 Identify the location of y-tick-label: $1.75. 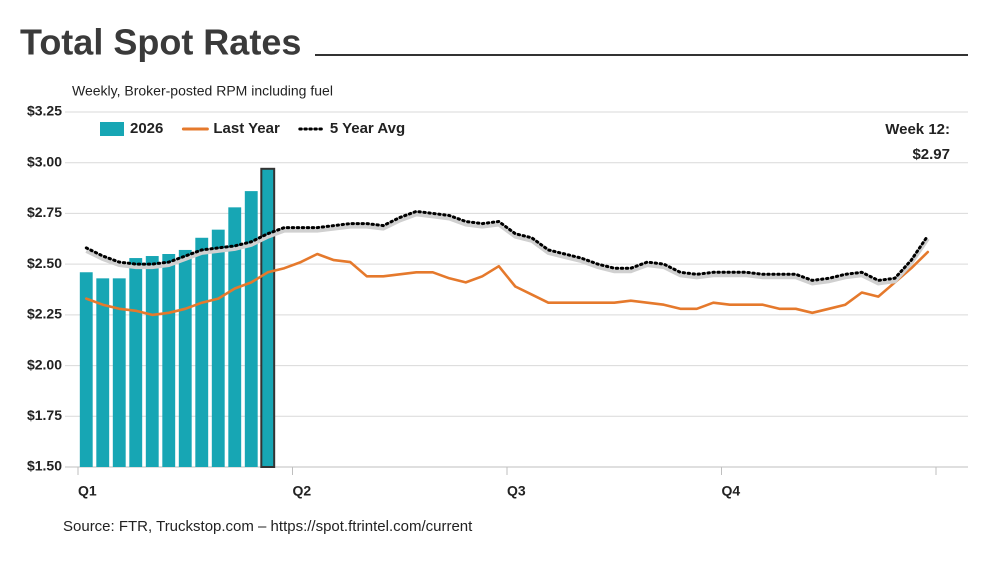
(44, 415).